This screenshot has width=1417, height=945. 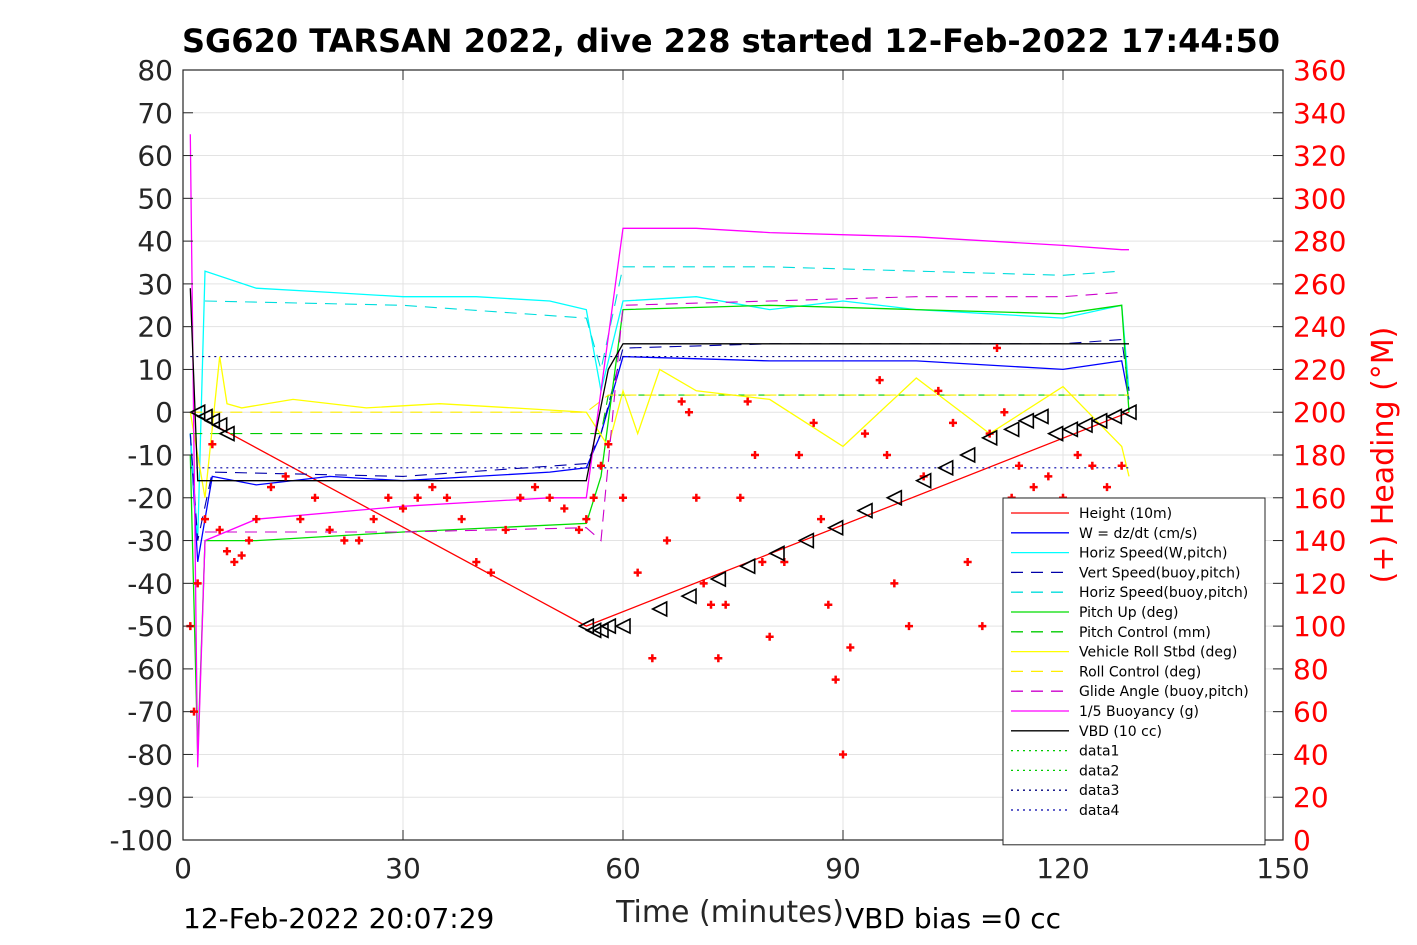 What do you see at coordinates (150, 669) in the screenshot?
I see `y-tick-label: -60` at bounding box center [150, 669].